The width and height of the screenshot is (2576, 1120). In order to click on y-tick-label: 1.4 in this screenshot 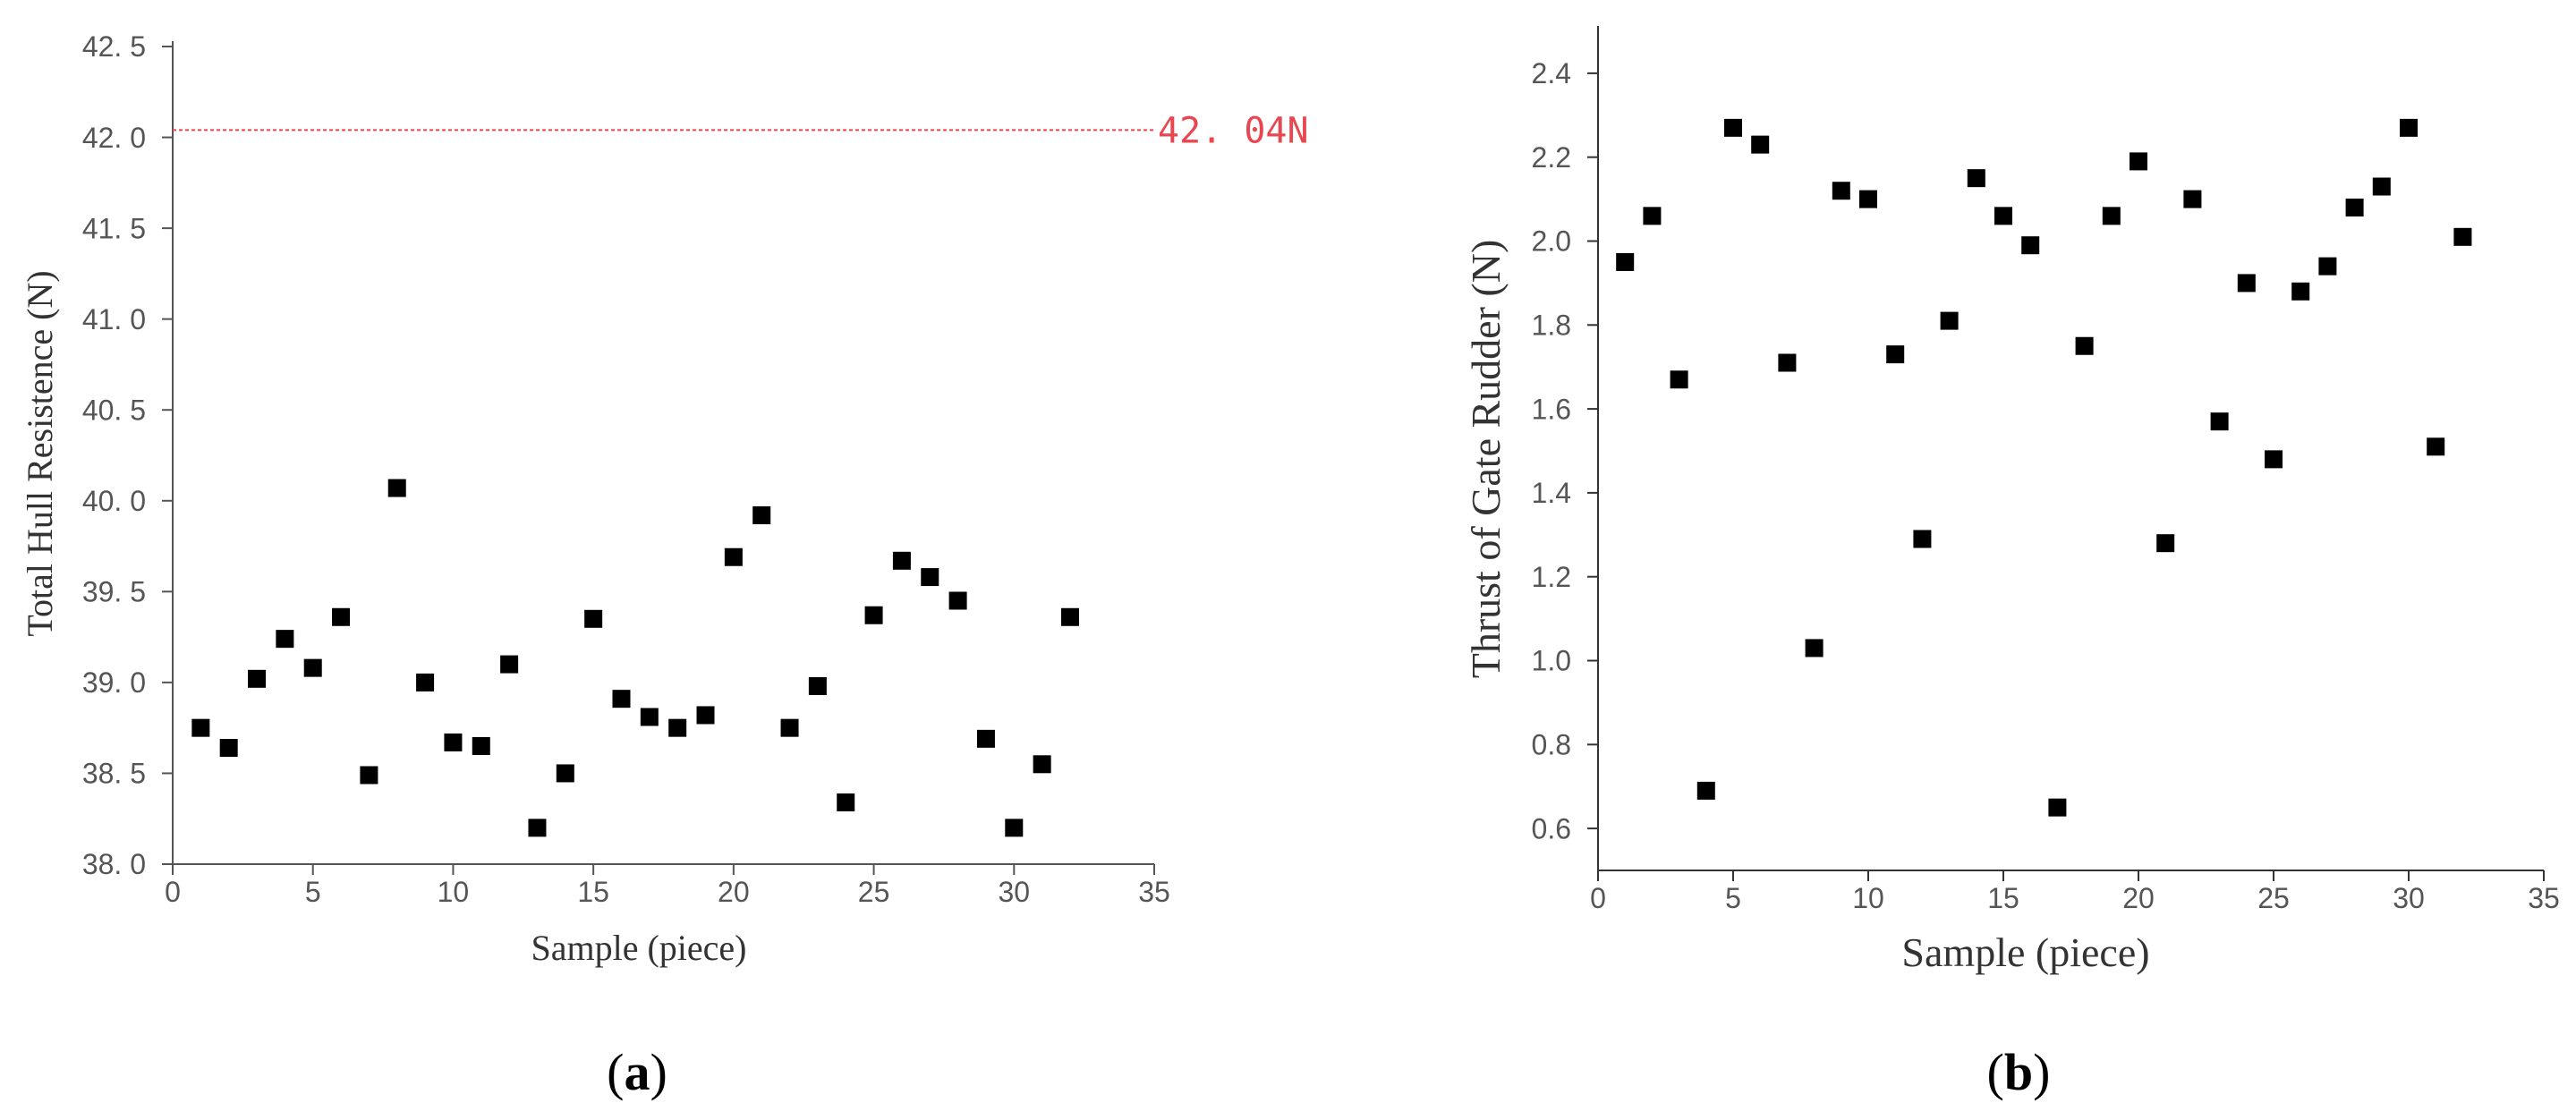, I will do `click(1551, 493)`.